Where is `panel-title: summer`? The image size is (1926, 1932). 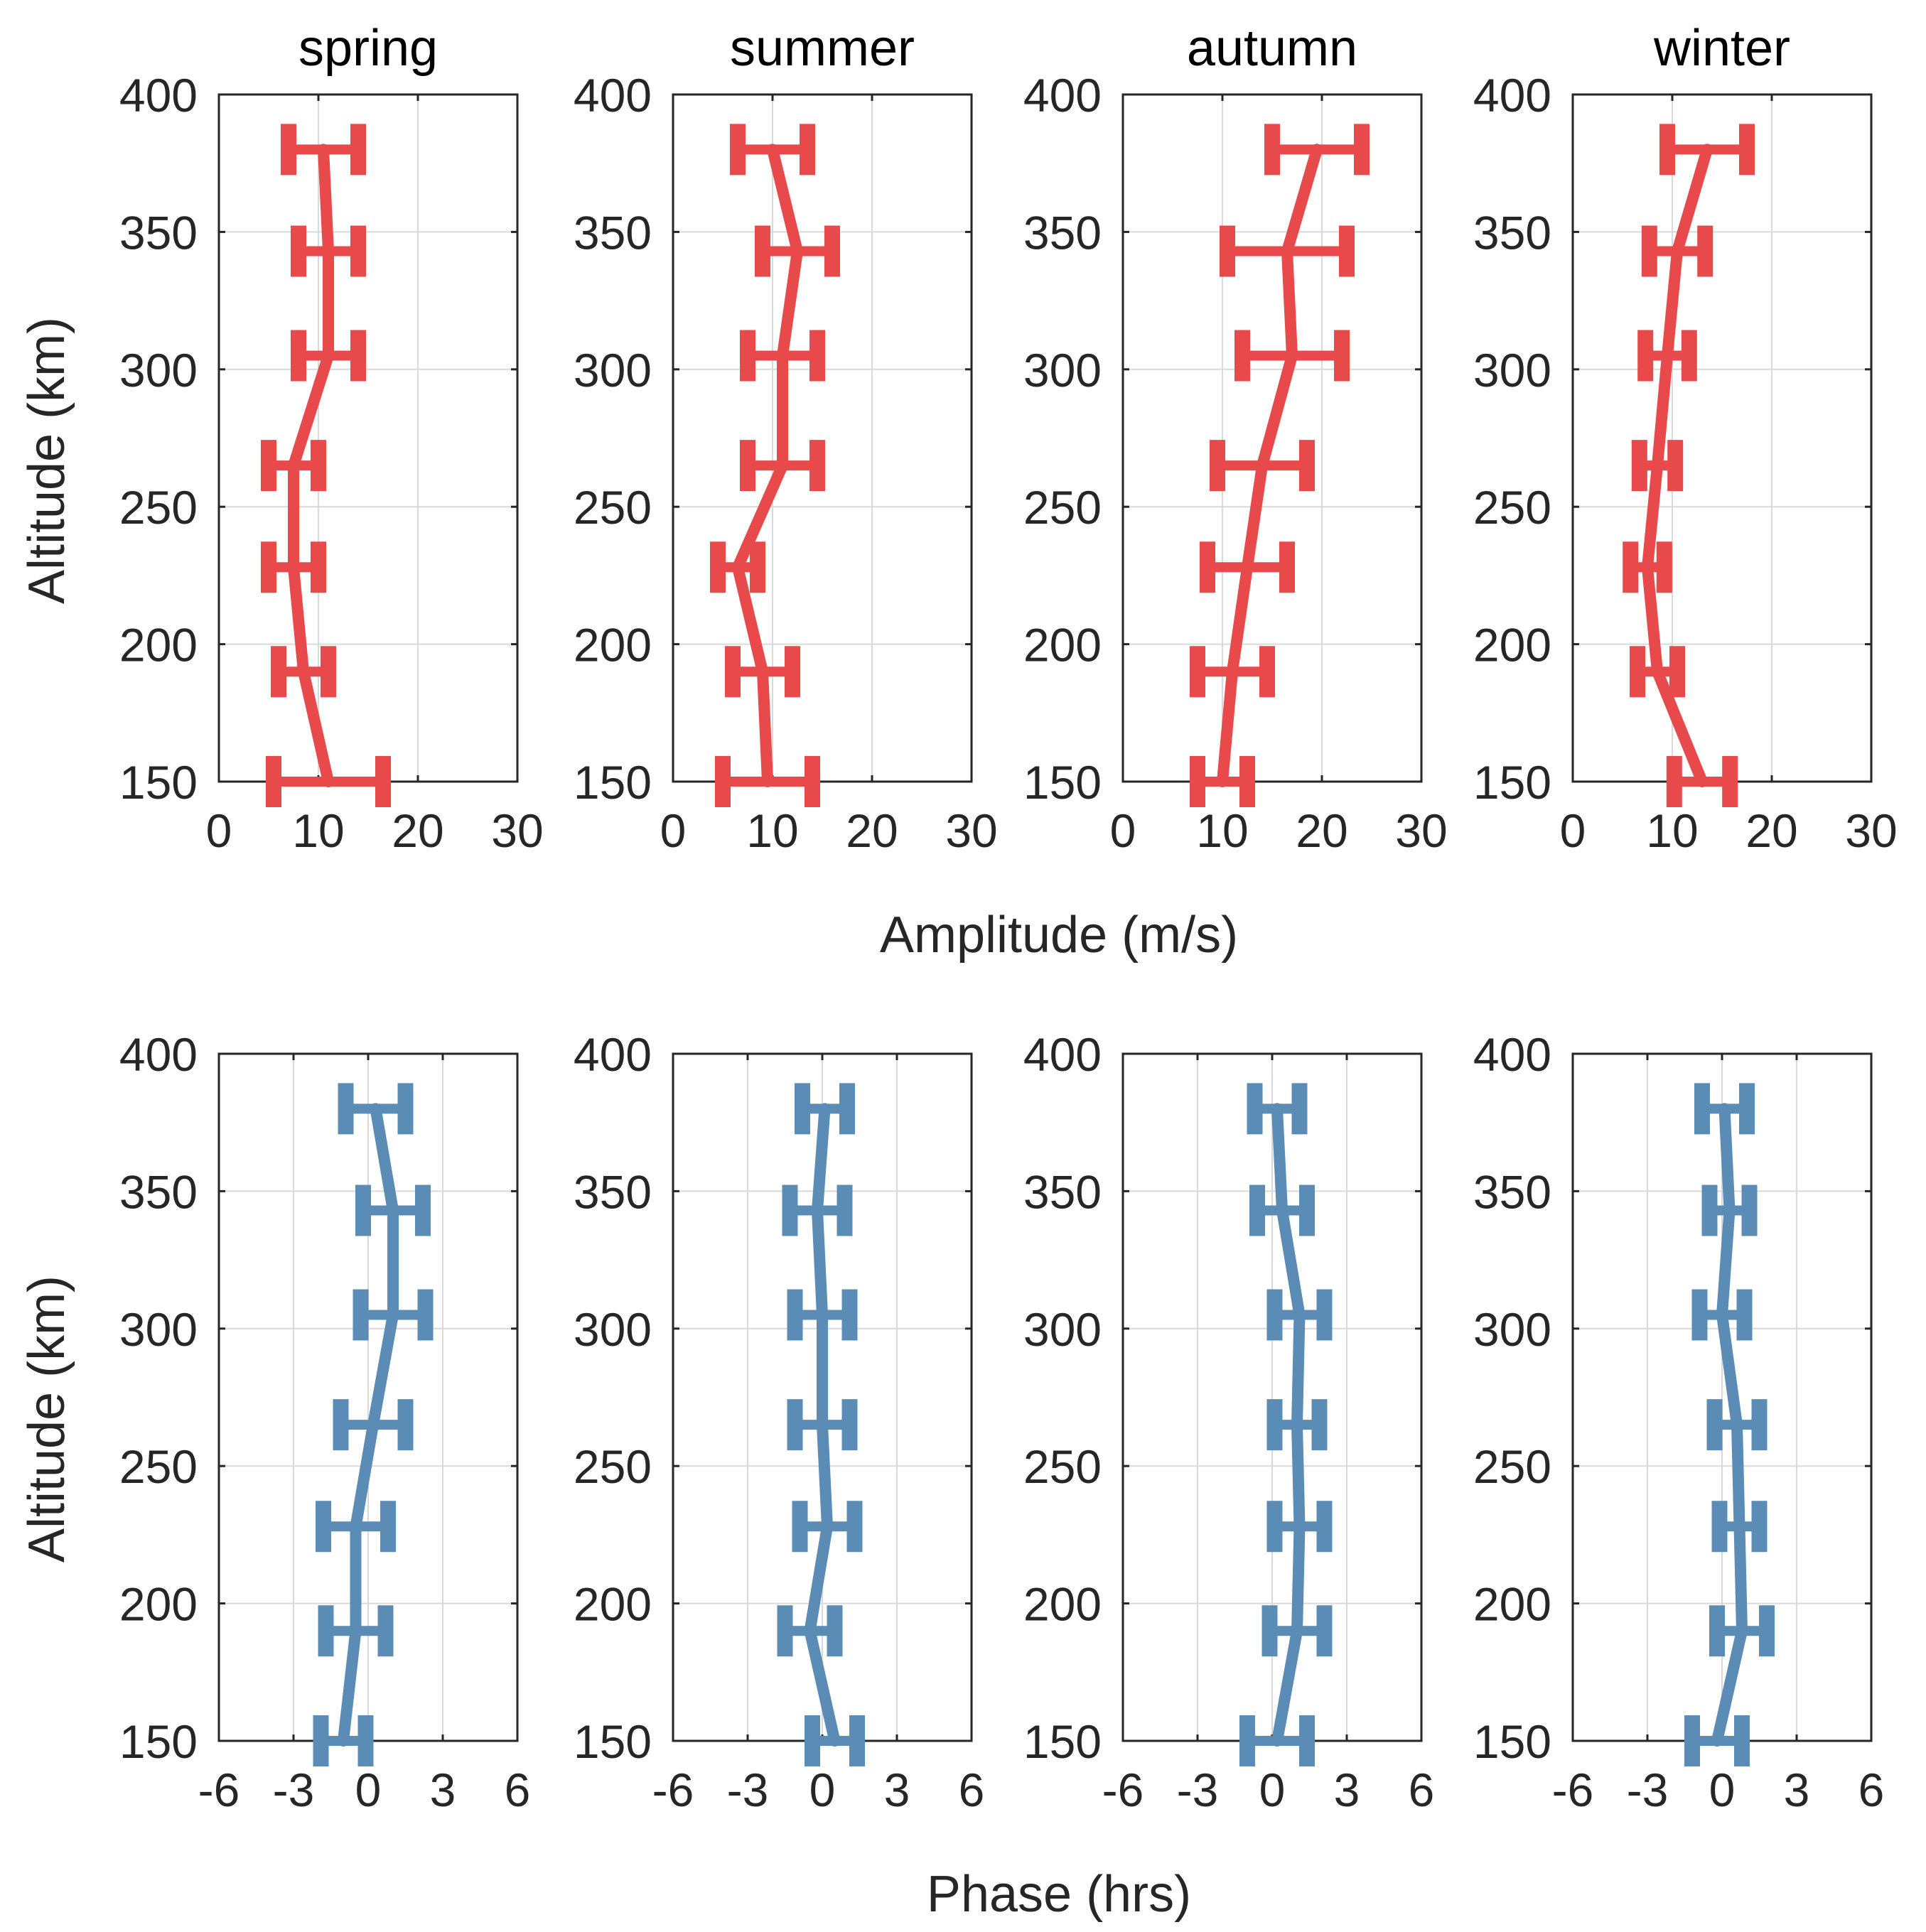
panel-title: summer is located at coordinates (822, 48).